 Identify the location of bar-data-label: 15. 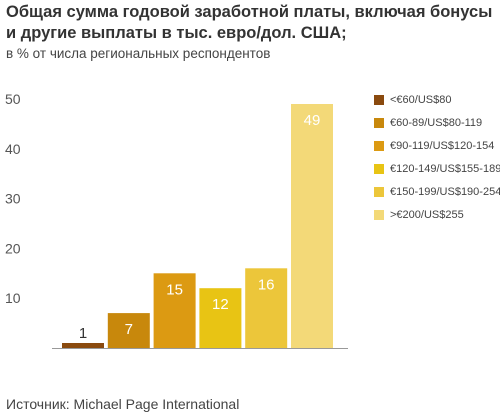
(174, 289).